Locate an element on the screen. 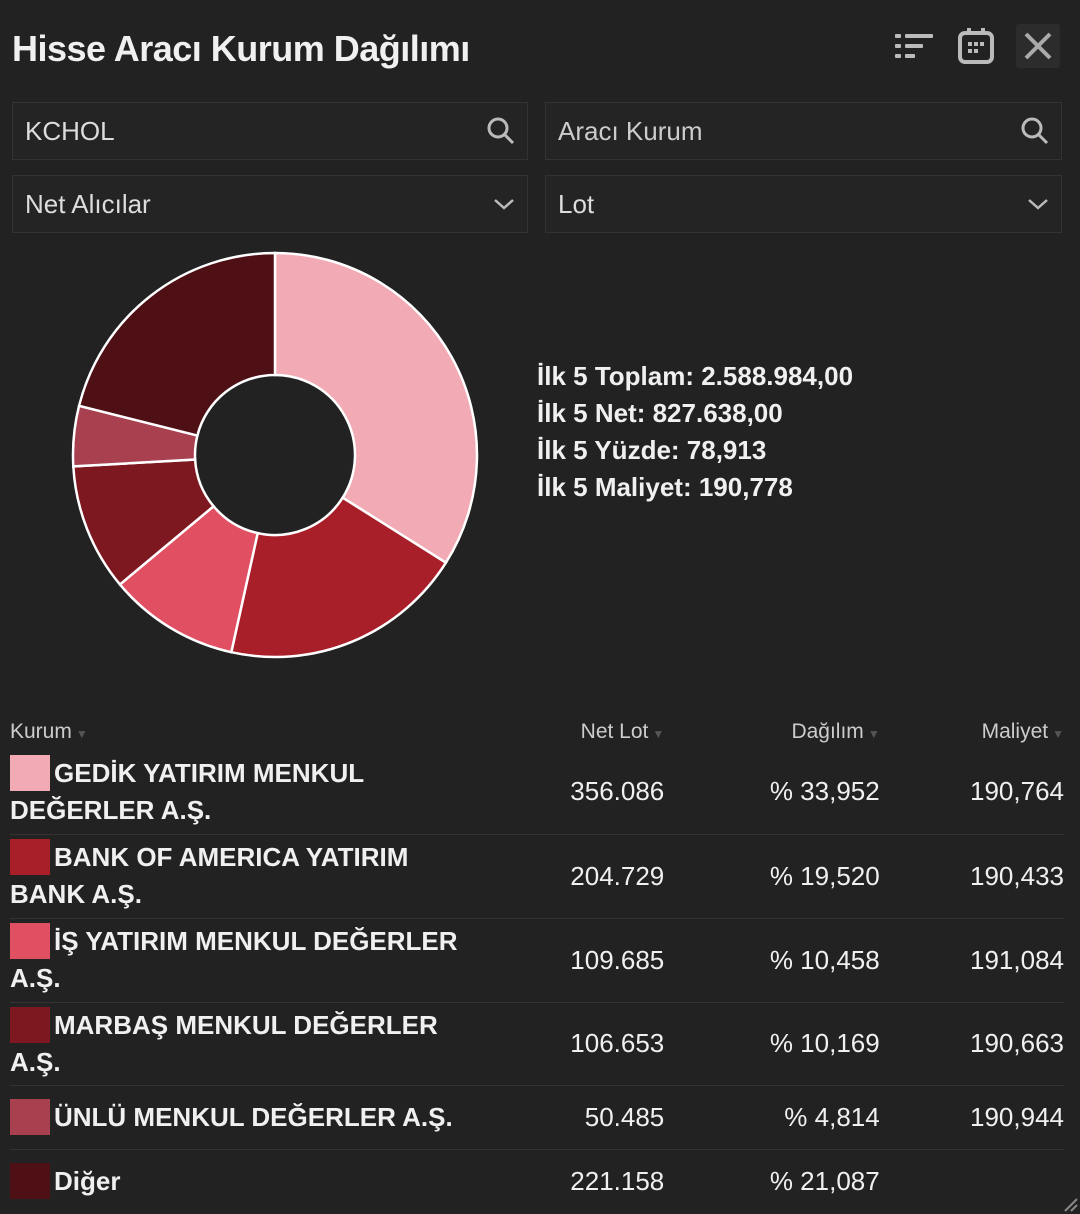 This screenshot has width=1080, height=1214. net-lot: 221.158 is located at coordinates (617, 1180).